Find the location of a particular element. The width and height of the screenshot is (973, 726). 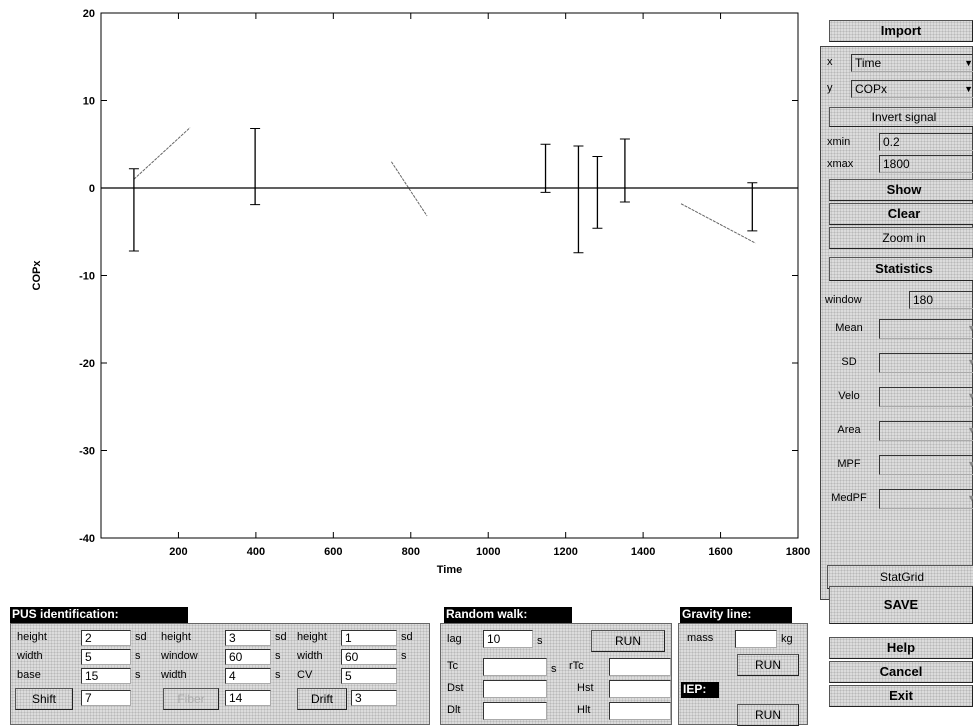

fiber-button: Fiber is located at coordinates (191, 699).